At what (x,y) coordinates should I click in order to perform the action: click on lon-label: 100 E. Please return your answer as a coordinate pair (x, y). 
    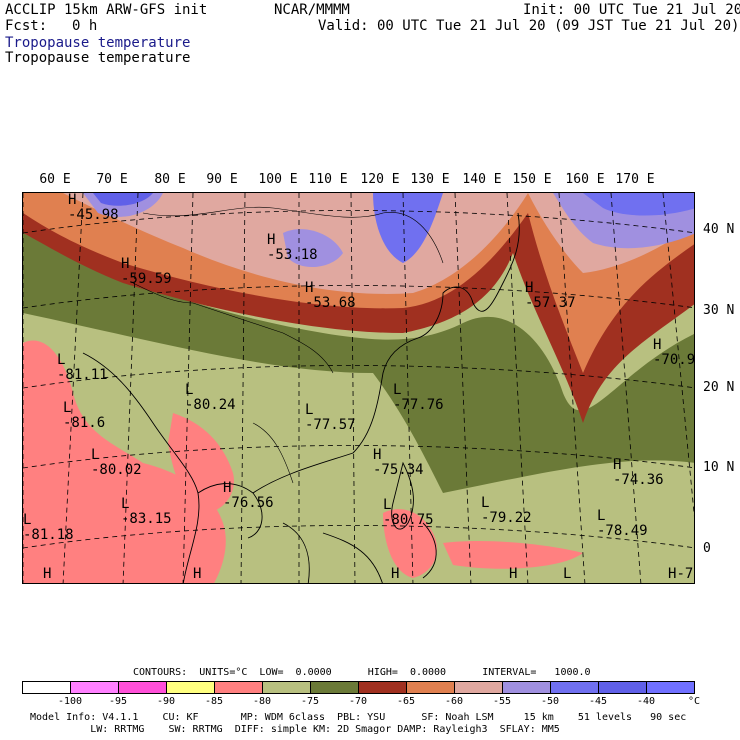
    Looking at the image, I should click on (278, 179).